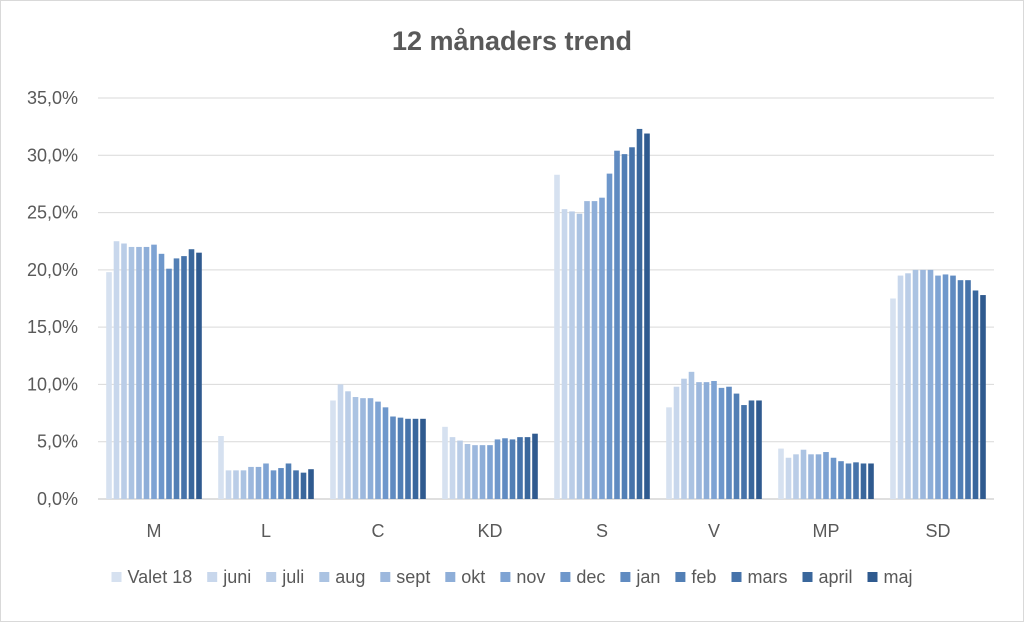  I want to click on legend-label: nov, so click(530, 577).